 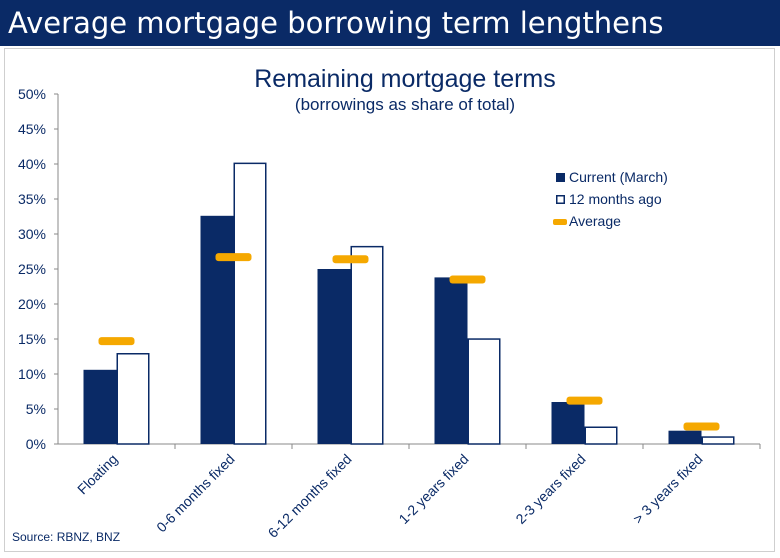 I want to click on y-tick-label: 10%, so click(x=32, y=374).